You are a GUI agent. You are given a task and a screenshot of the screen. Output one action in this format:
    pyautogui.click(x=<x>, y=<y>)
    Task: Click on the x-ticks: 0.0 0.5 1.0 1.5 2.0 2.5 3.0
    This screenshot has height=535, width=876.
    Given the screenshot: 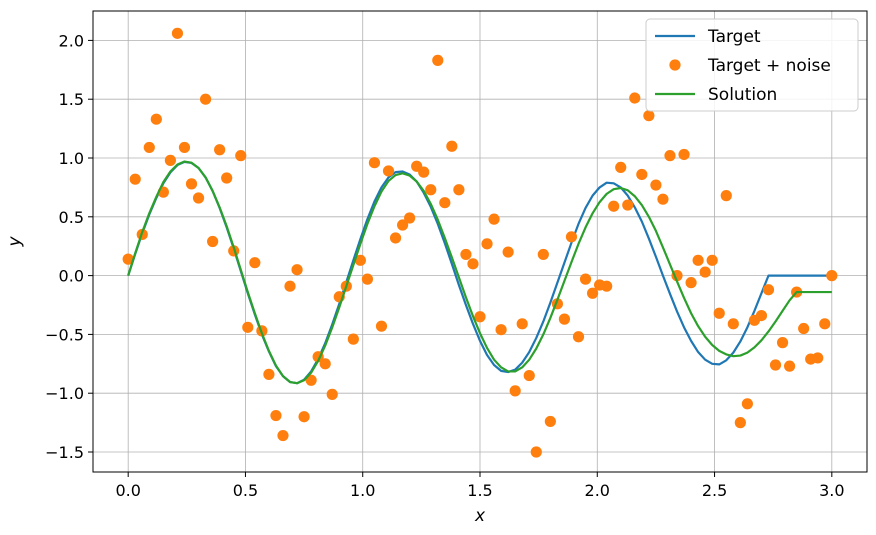 What is the action you would take?
    pyautogui.click(x=480, y=486)
    